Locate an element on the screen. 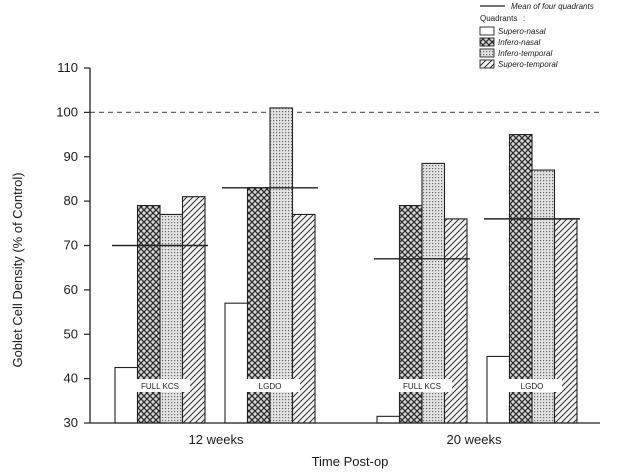  legend-quadrants-heading: Quadrants is located at coordinates (498, 18).